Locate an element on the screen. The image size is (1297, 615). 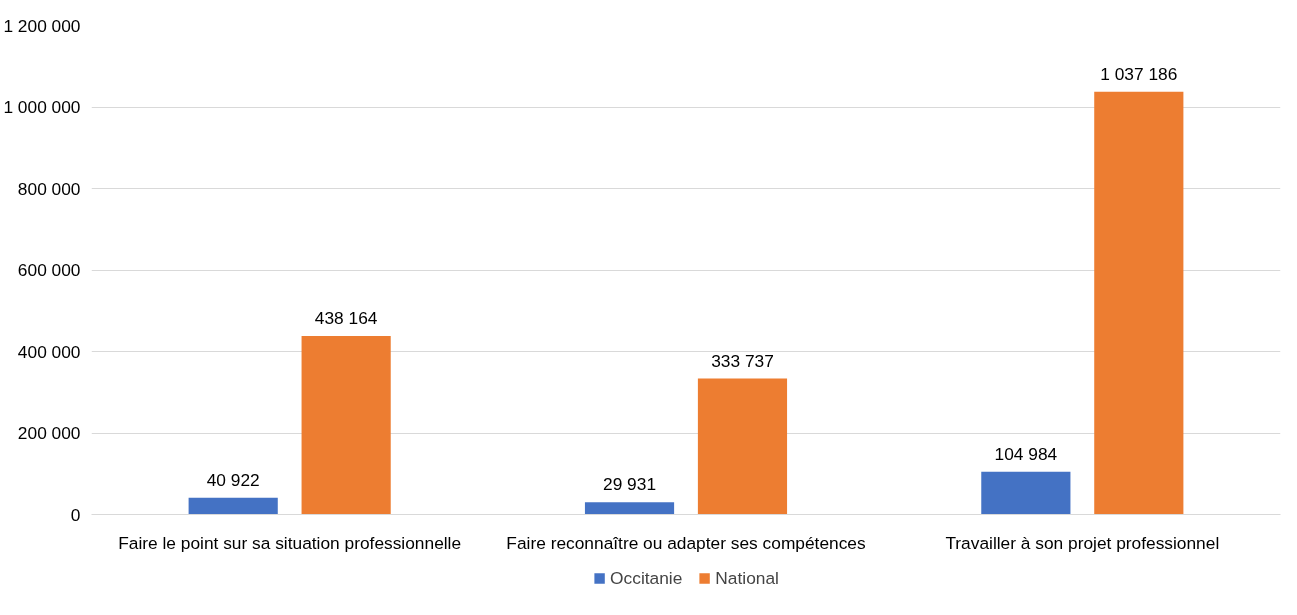
y-tick-label: 1 200 000 is located at coordinates (42, 25).